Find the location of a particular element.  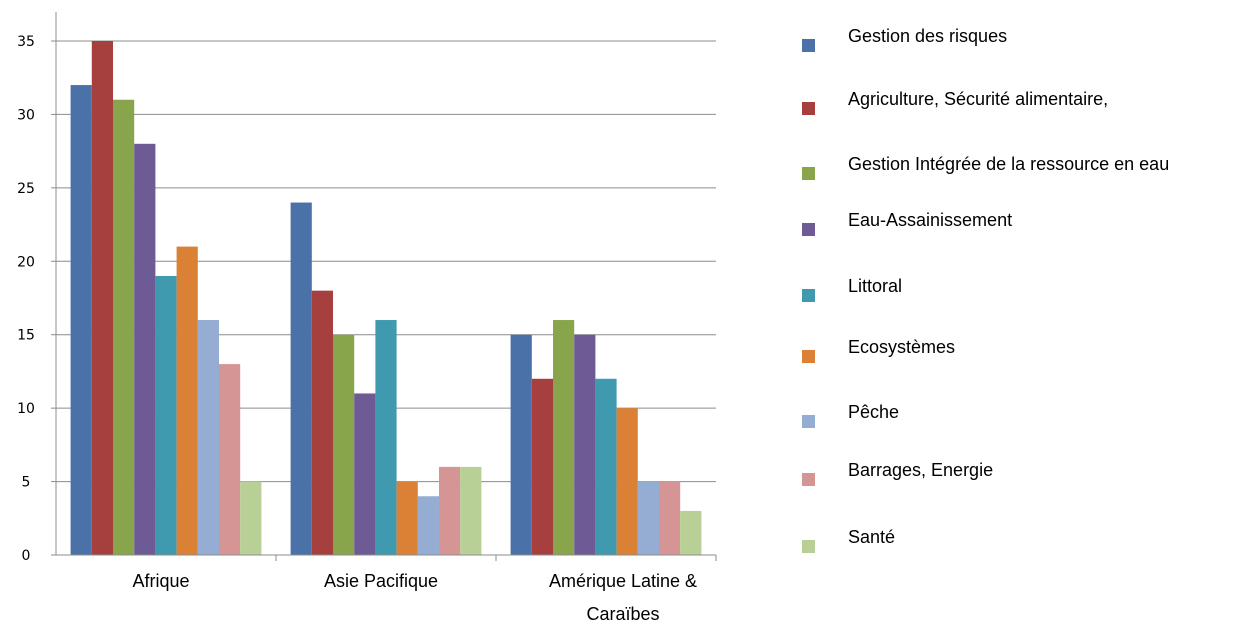

legend-label: Ecosystèmes is located at coordinates (901, 347).